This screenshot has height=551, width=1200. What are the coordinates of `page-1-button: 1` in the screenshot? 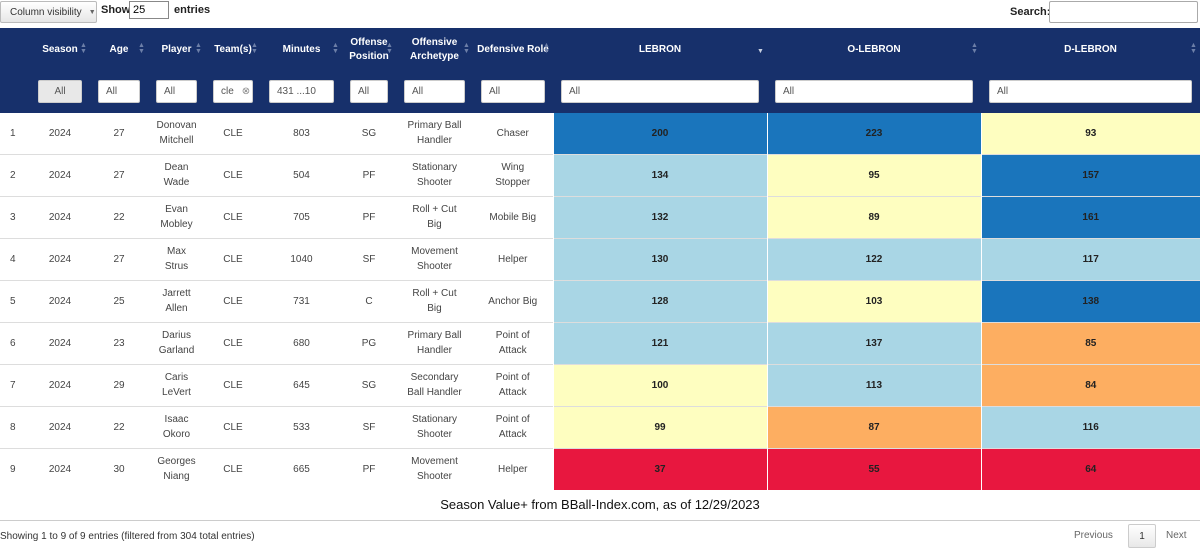 It's located at (1142, 536).